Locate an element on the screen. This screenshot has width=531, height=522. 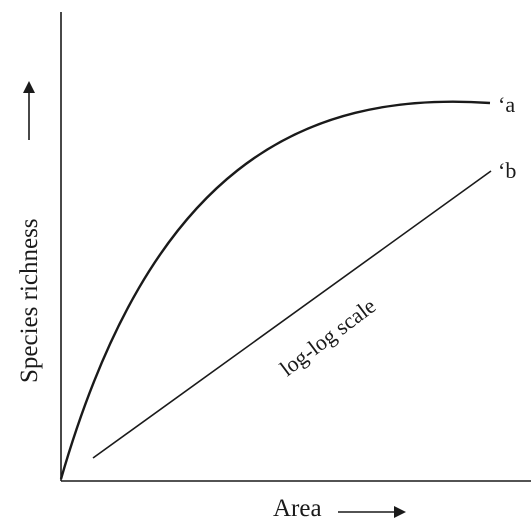
x-axis-label: Area is located at coordinates (297, 508).